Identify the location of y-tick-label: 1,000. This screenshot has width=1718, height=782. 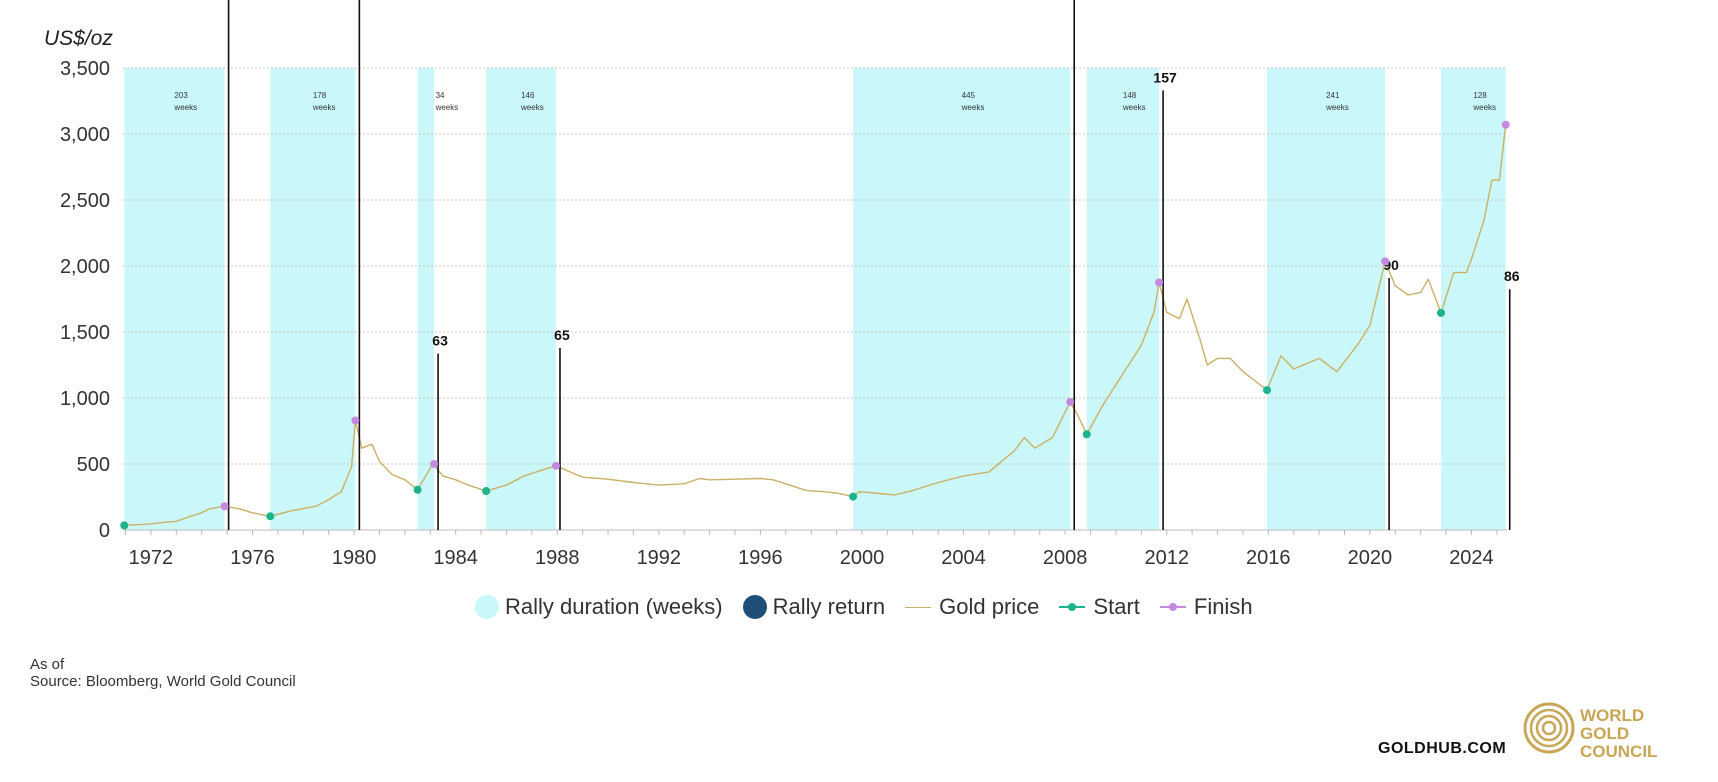
(85, 399).